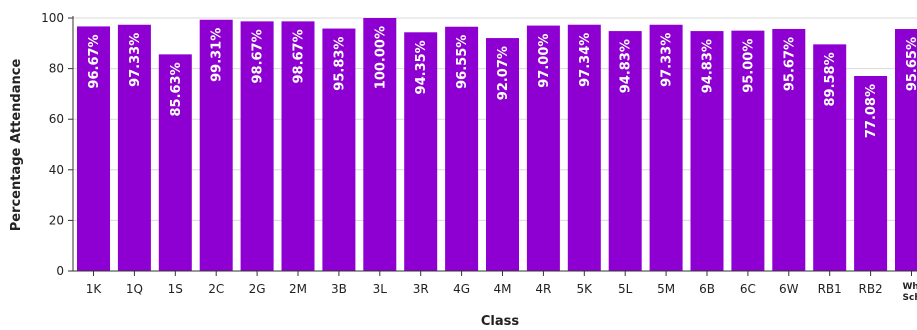  What do you see at coordinates (421, 67) in the screenshot?
I see `bar-value-label: 94.35%` at bounding box center [421, 67].